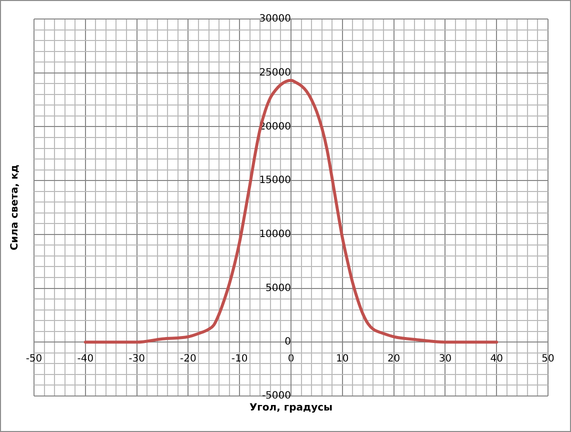 The width and height of the screenshot is (571, 432). I want to click on x-tick-label: 10, so click(342, 359).